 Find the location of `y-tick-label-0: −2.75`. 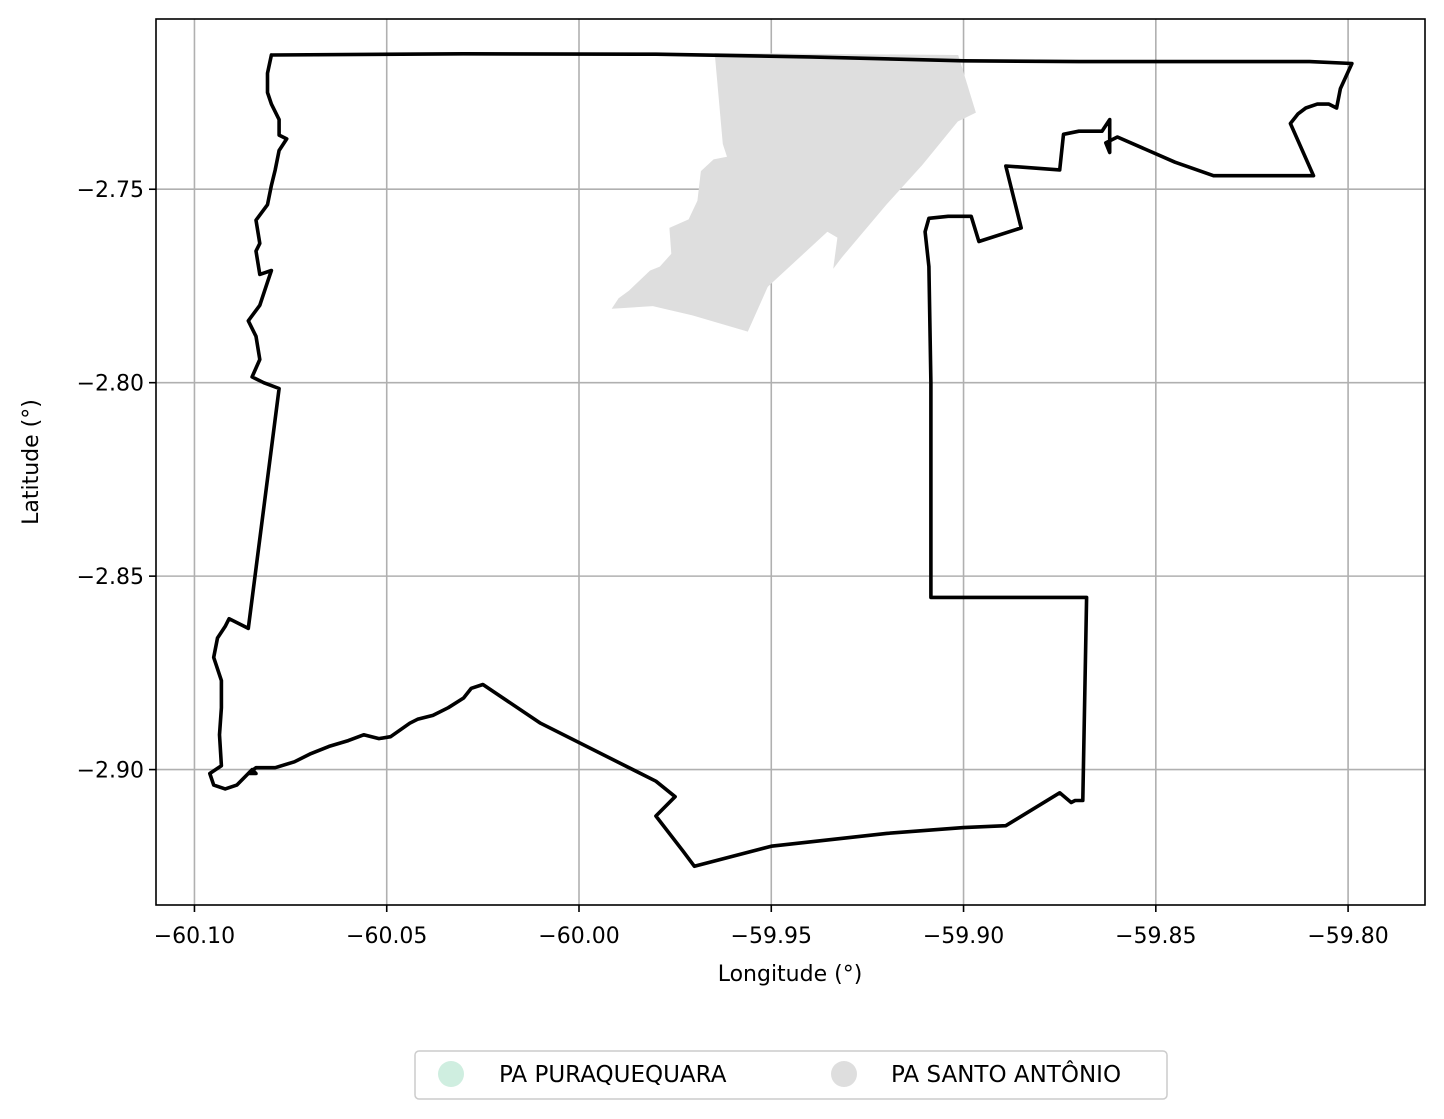

y-tick-label-0: −2.75 is located at coordinates (110, 190).